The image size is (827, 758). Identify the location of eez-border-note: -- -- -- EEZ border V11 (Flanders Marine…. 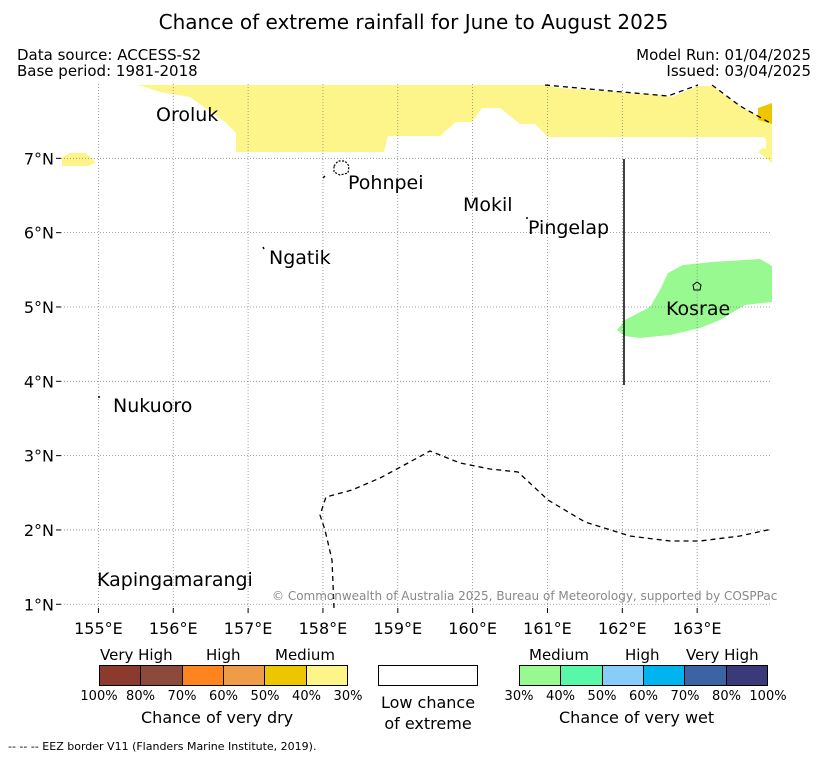
(162, 746).